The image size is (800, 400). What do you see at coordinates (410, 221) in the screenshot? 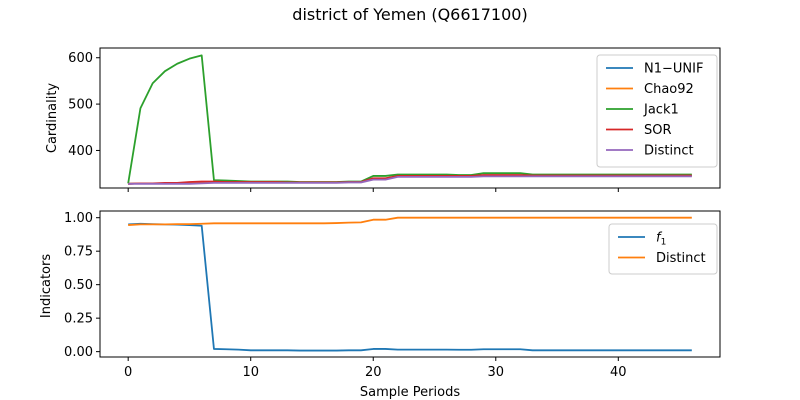
I see `indicators-series-distinct-line` at bounding box center [410, 221].